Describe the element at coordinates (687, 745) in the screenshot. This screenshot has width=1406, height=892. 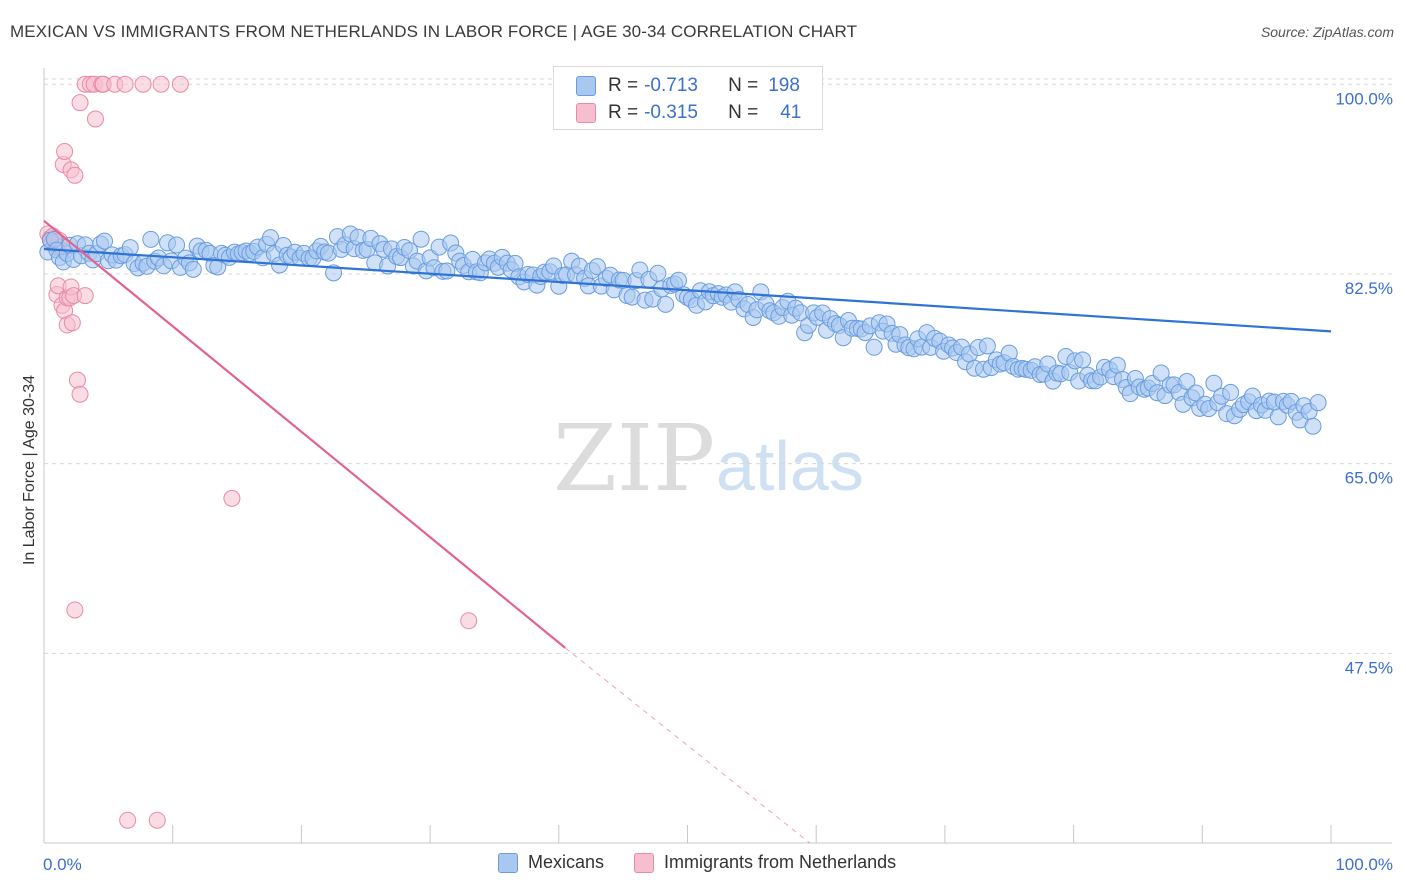
I see `netherlands-trend-extension` at that location.